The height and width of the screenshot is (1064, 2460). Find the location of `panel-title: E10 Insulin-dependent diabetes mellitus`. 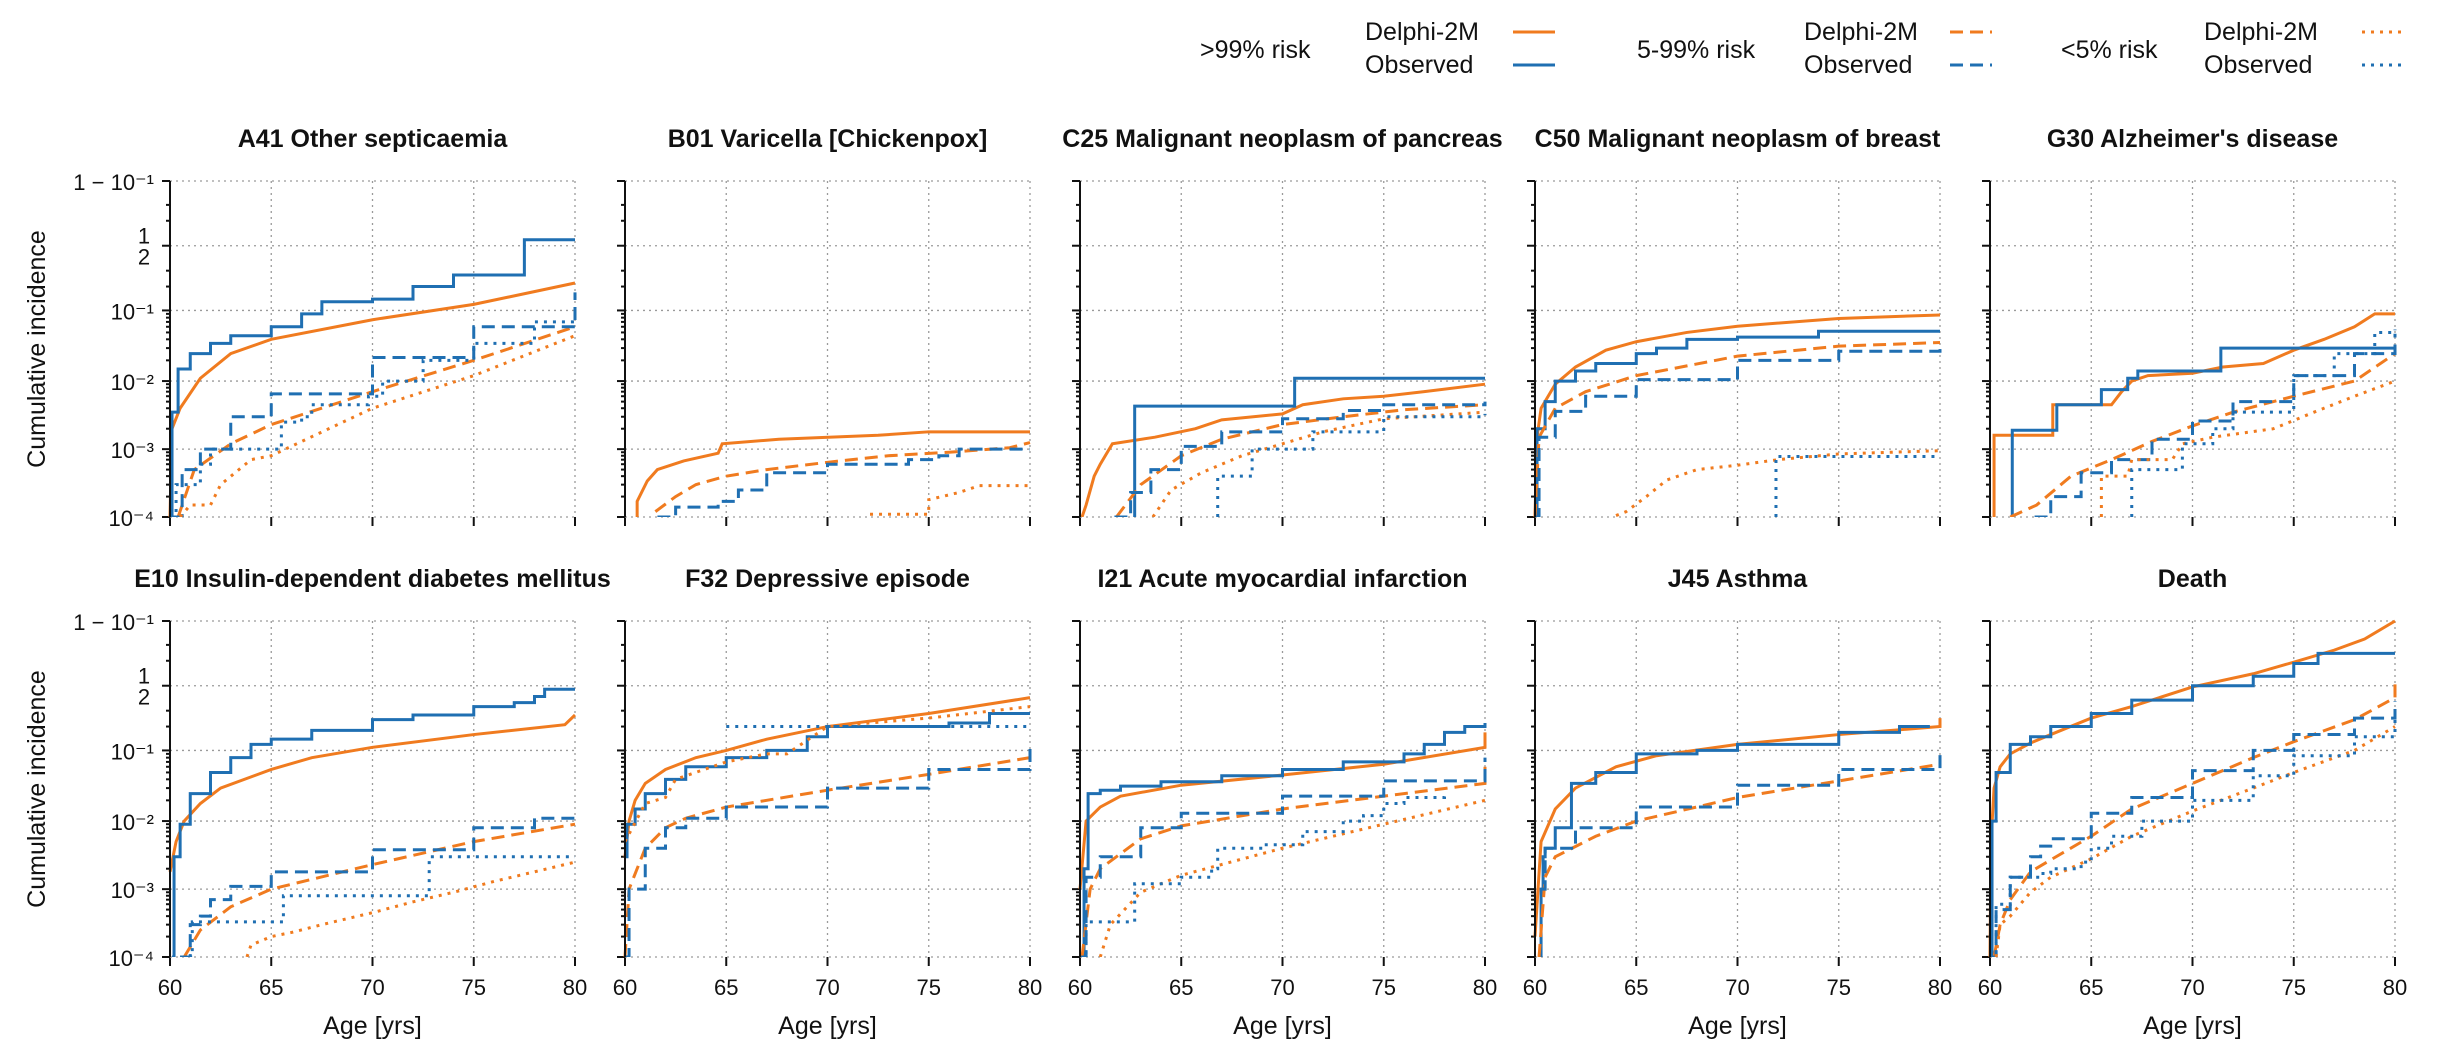

panel-title: E10 Insulin-dependent diabetes mellitus is located at coordinates (372, 579).